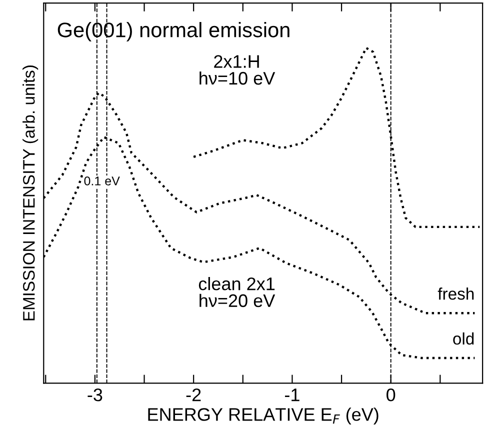 This screenshot has height=431, width=485. What do you see at coordinates (391, 395) in the screenshot?
I see `x-tick-label: 0` at bounding box center [391, 395].